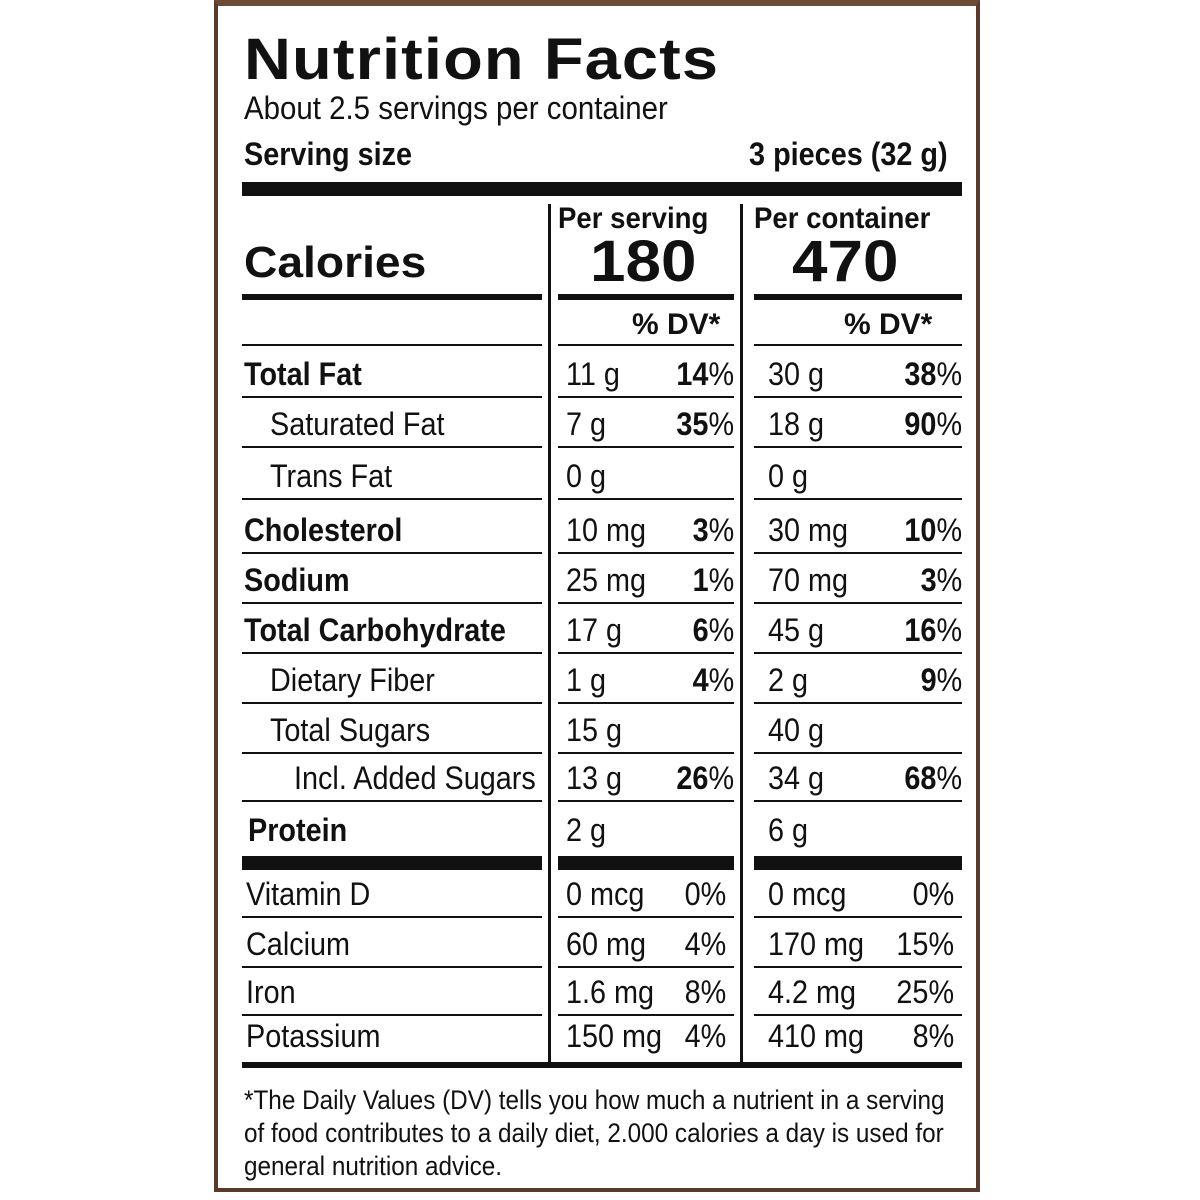 This screenshot has width=1200, height=1200. Describe the element at coordinates (713, 680) in the screenshot. I see `serving-dv-percent: 4%` at that location.